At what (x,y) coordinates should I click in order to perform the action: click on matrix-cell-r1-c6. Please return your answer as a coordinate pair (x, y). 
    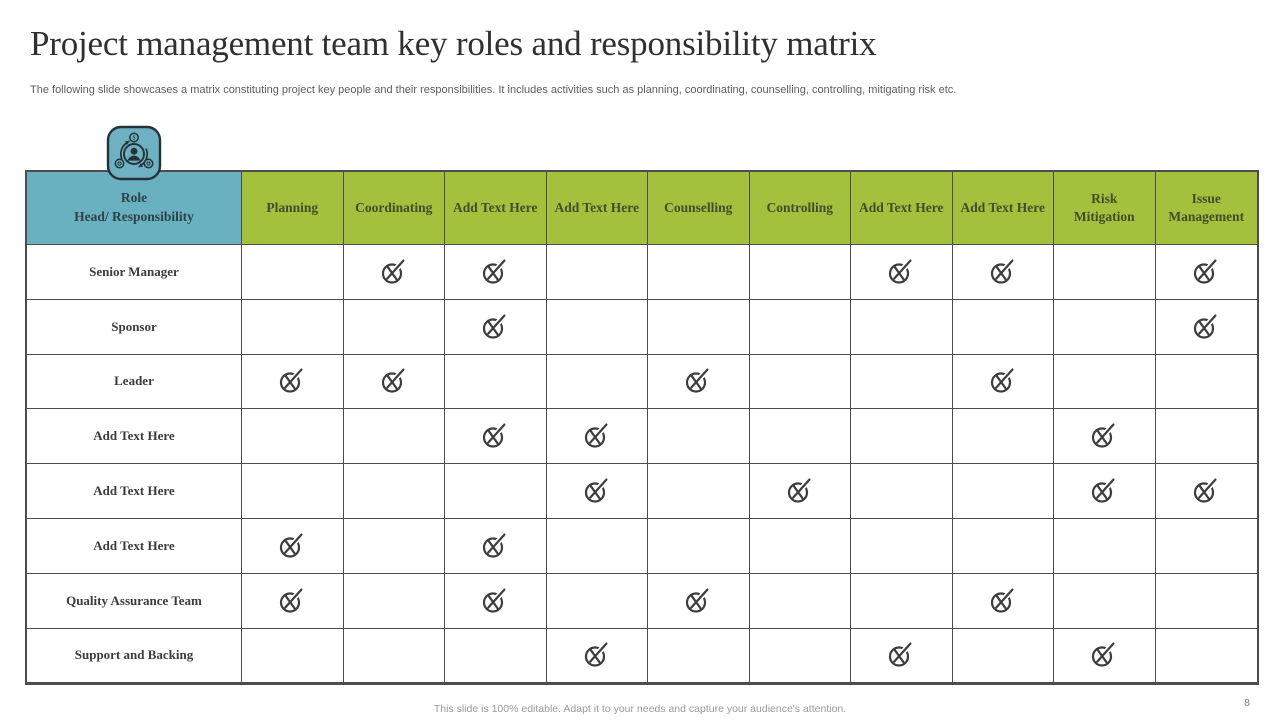
    Looking at the image, I should click on (800, 272).